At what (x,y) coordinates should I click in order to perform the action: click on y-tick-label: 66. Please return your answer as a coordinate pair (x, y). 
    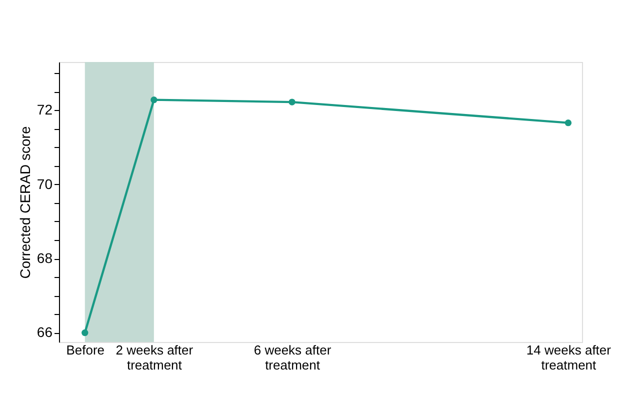
    Looking at the image, I should click on (44, 332).